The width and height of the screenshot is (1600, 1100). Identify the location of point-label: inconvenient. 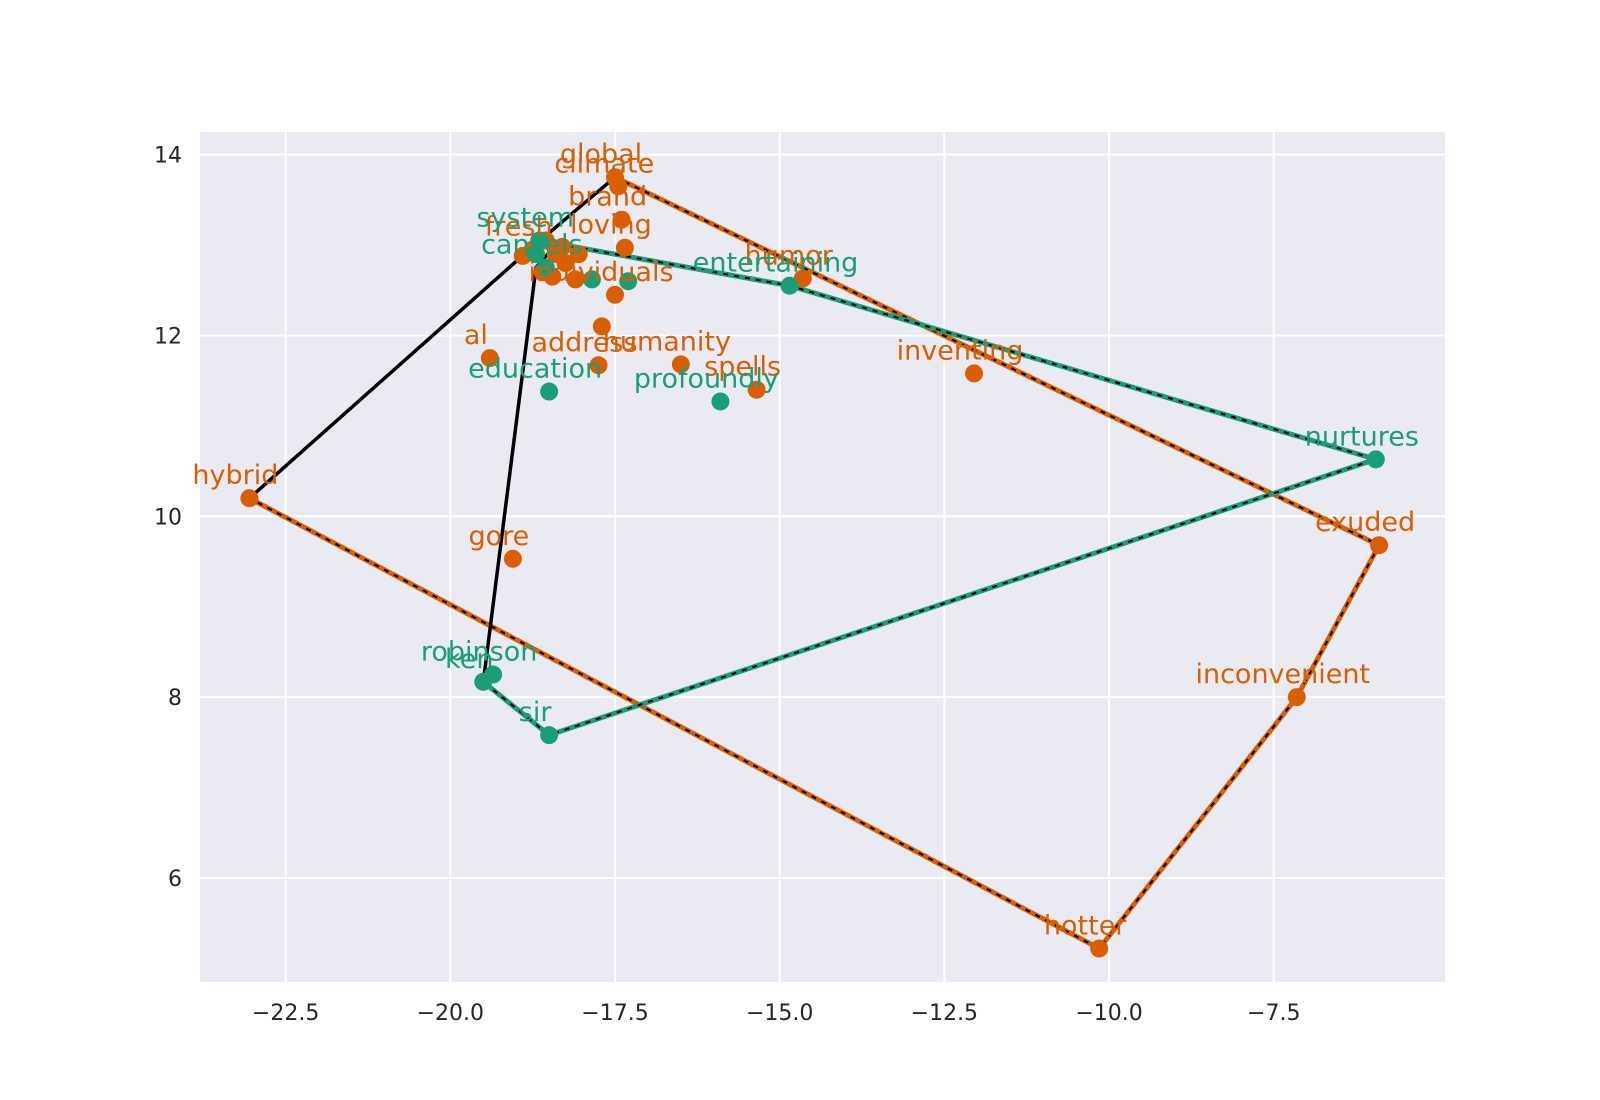
(1282, 674).